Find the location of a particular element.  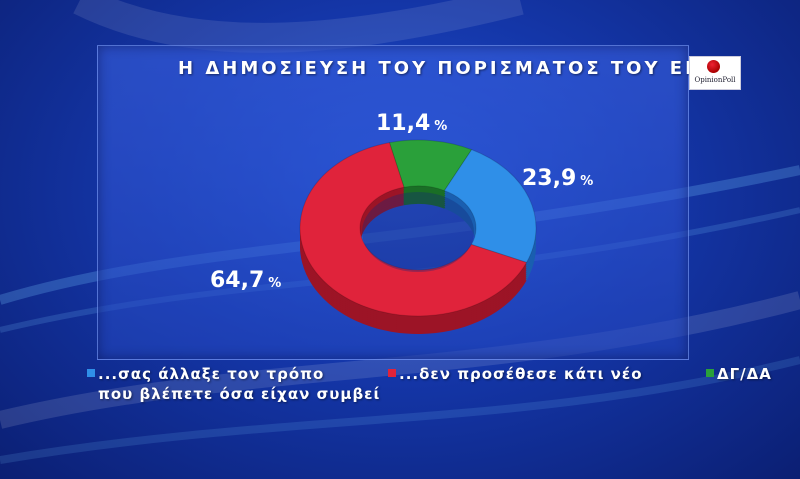

legend-swatch-red is located at coordinates (392, 373).